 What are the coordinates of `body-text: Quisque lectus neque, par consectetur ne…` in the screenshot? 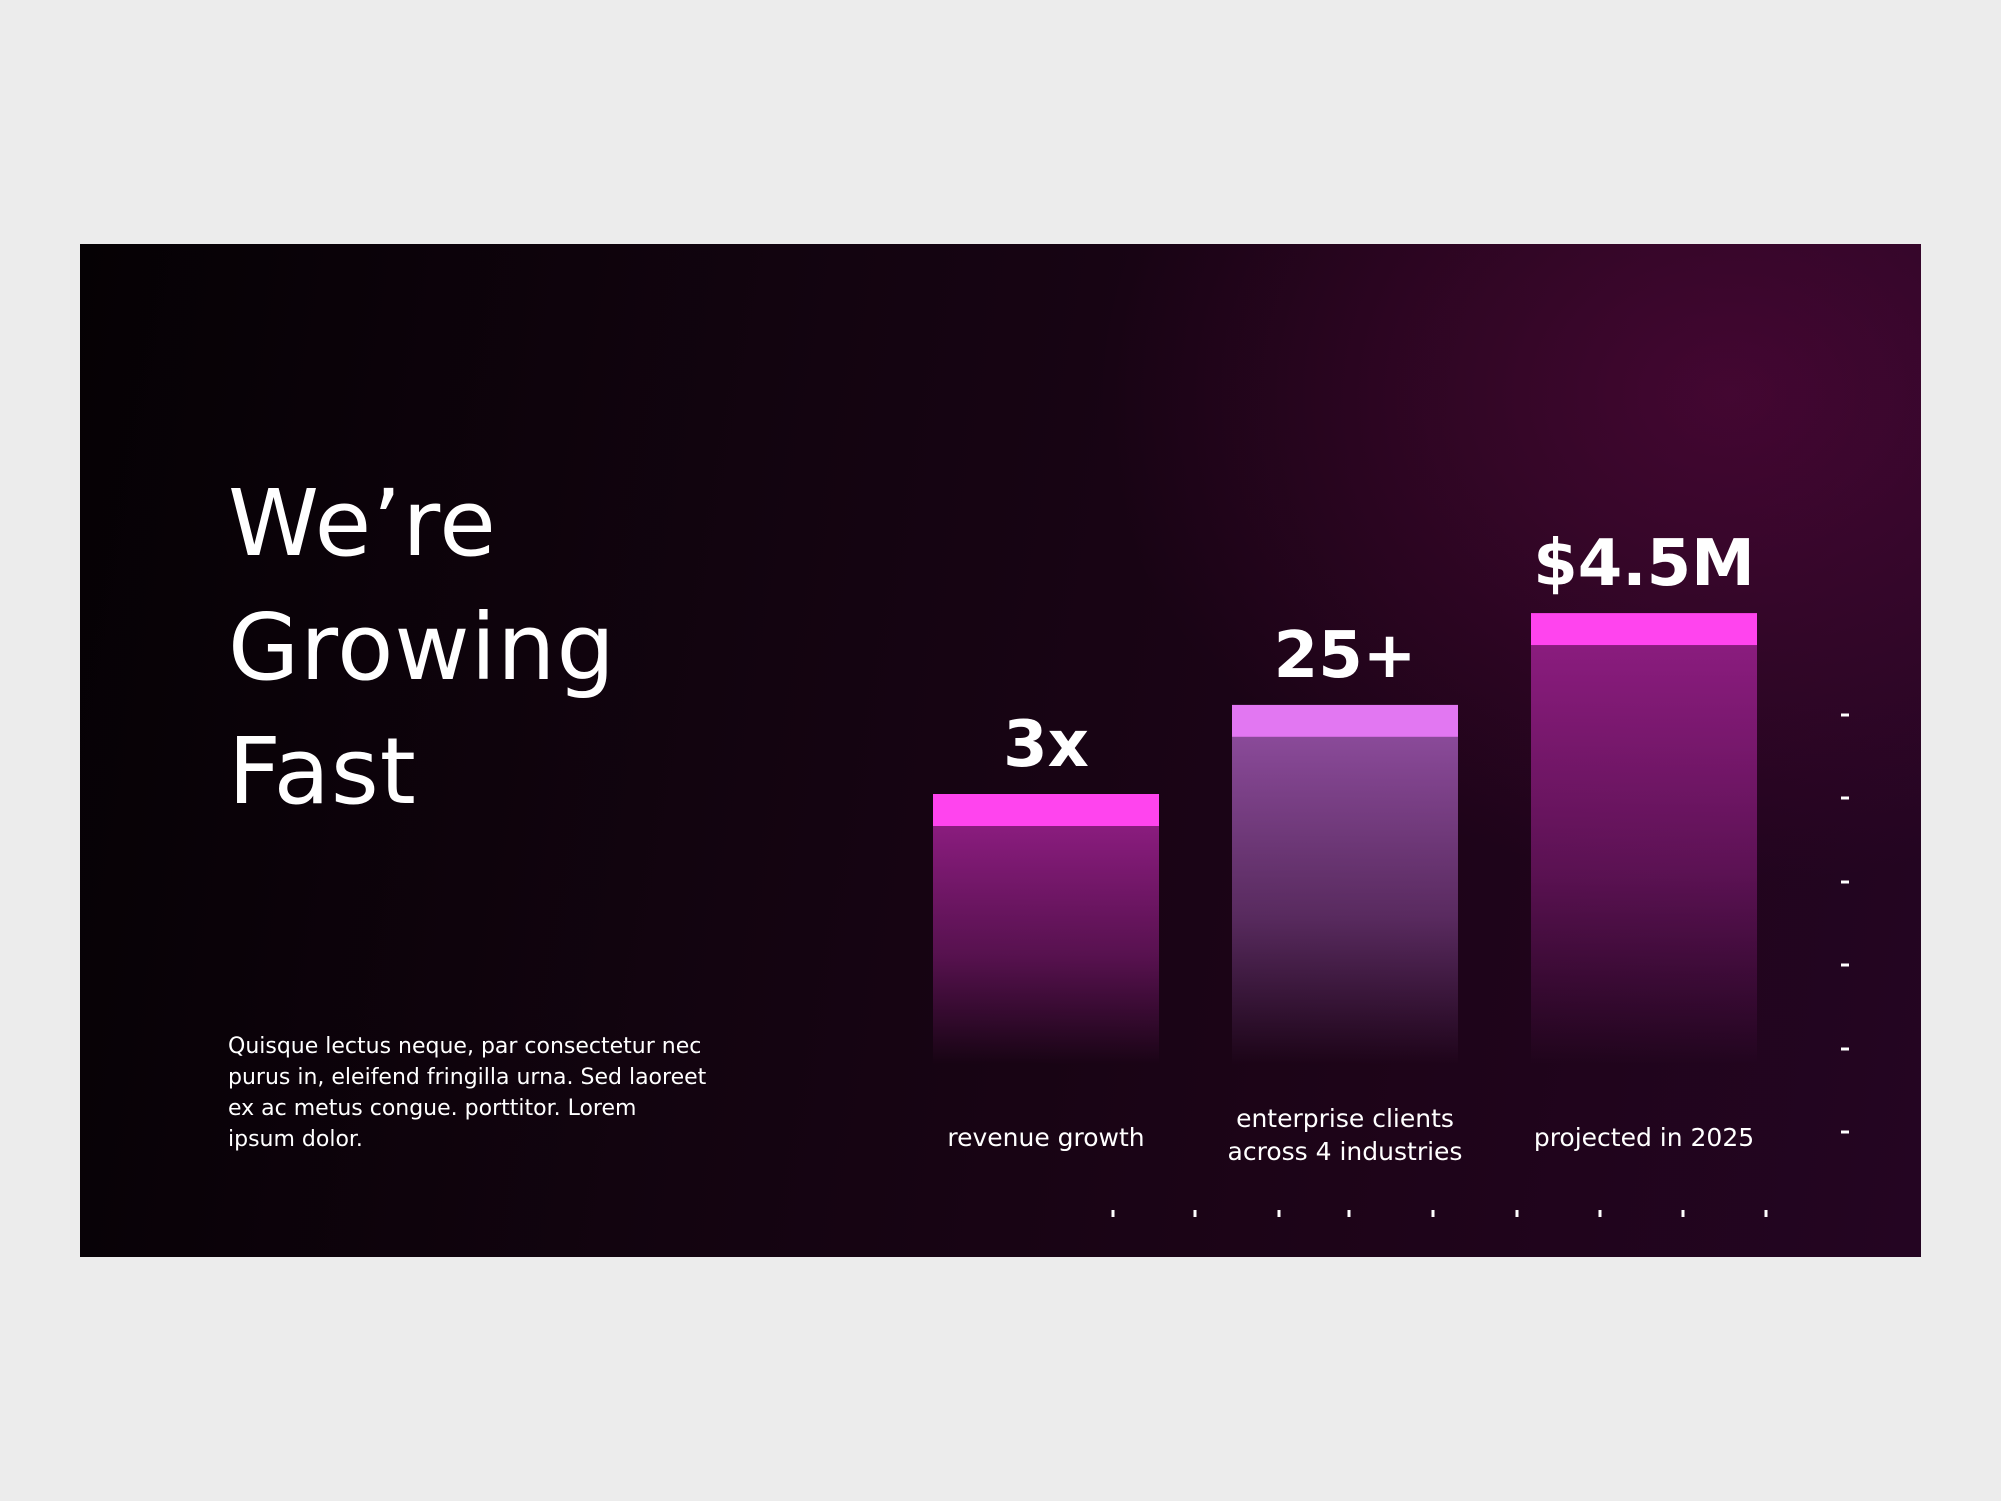 It's located at (467, 1093).